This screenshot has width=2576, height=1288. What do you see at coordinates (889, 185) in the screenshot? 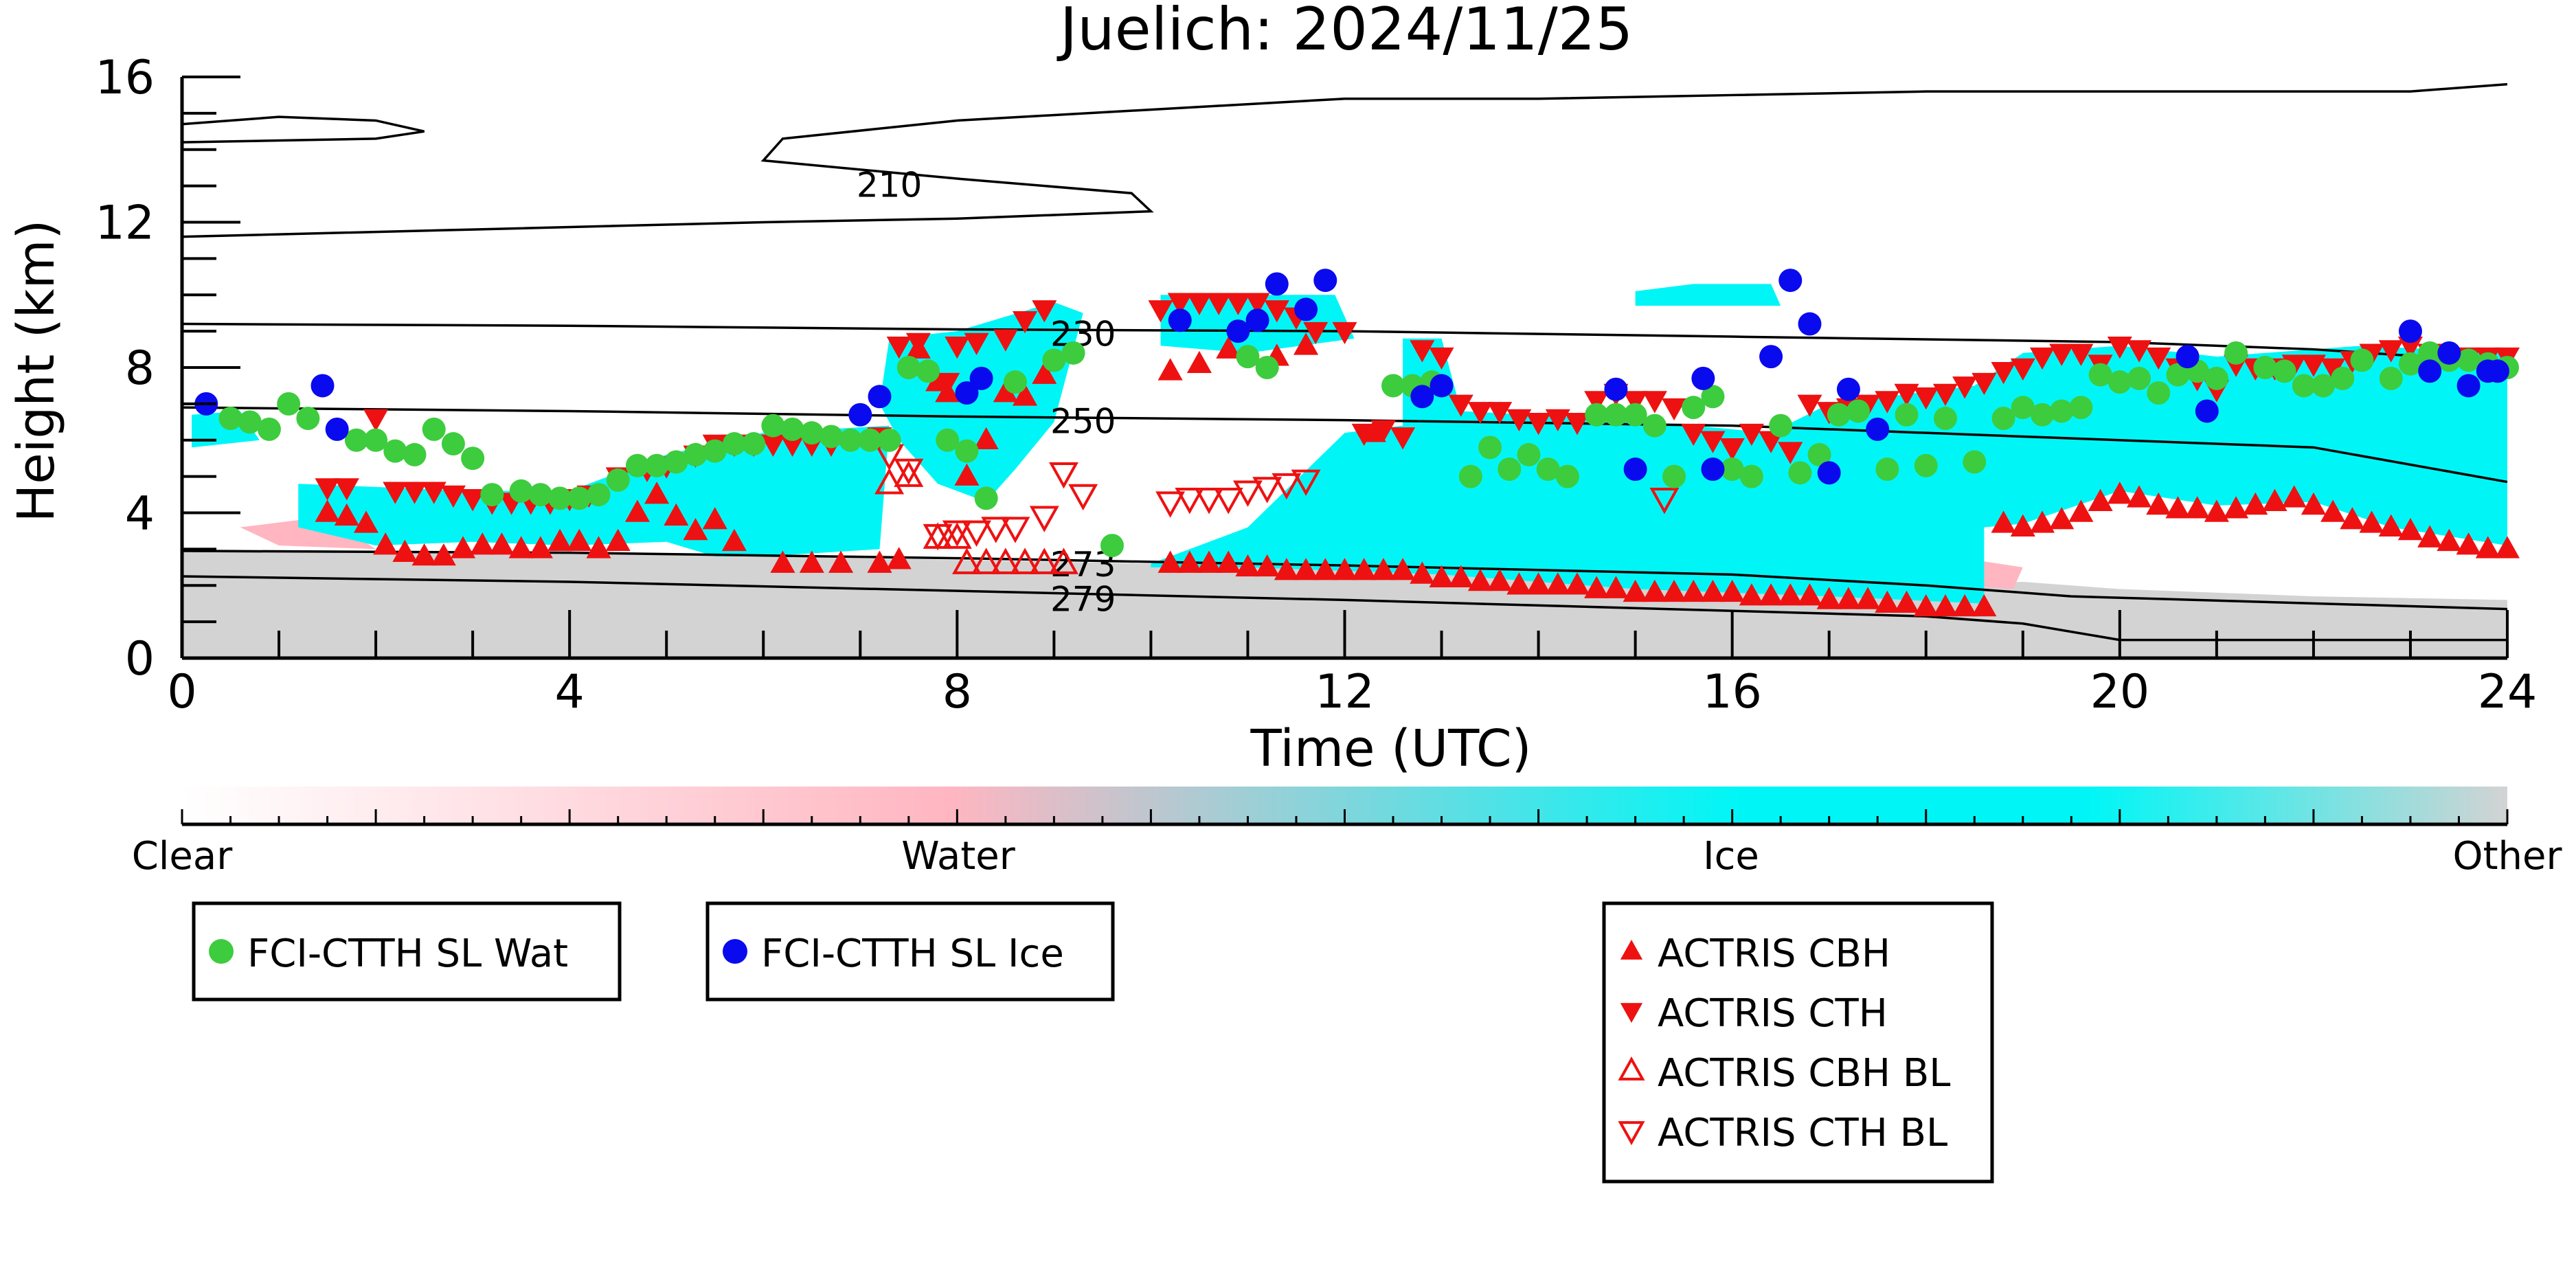
I see `contour-label-210: 210` at bounding box center [889, 185].